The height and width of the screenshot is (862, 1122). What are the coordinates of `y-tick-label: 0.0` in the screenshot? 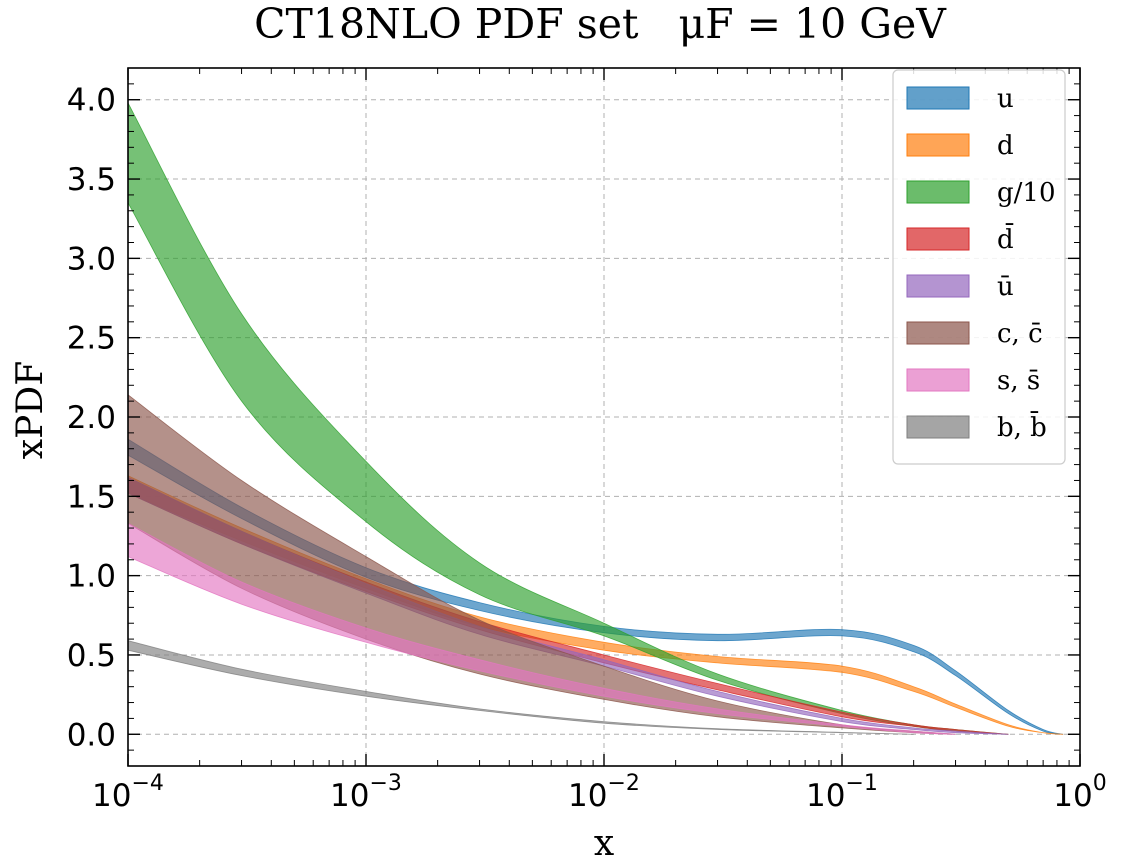 It's located at (91, 735).